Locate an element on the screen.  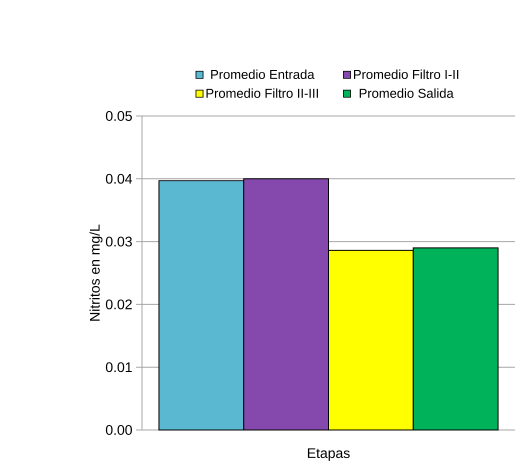
y-tick-label: 0.05 is located at coordinates (119, 116).